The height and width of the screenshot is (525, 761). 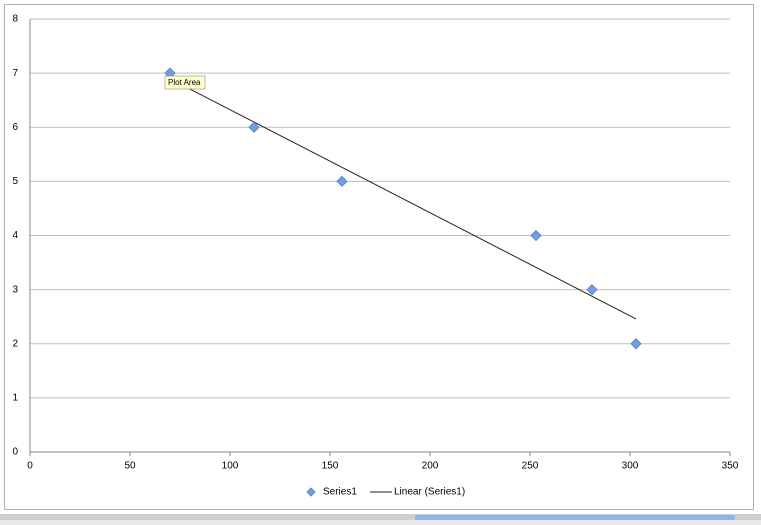 I want to click on y-tick-label: 4, so click(x=15, y=235).